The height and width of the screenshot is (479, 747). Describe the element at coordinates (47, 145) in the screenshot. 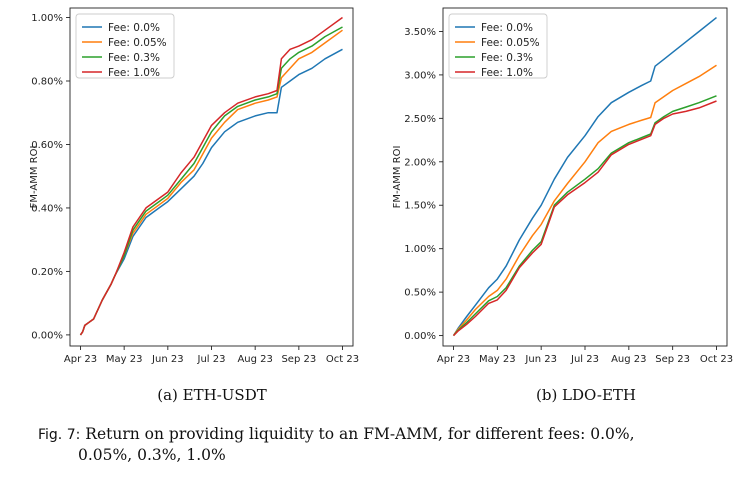

I see `y-tick-label: 0.60%` at that location.